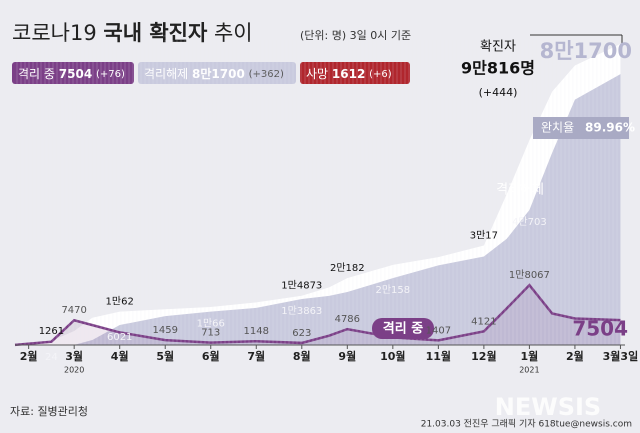 This screenshot has width=640, height=433. I want to click on legend-name: 격리 중, so click(36, 74).